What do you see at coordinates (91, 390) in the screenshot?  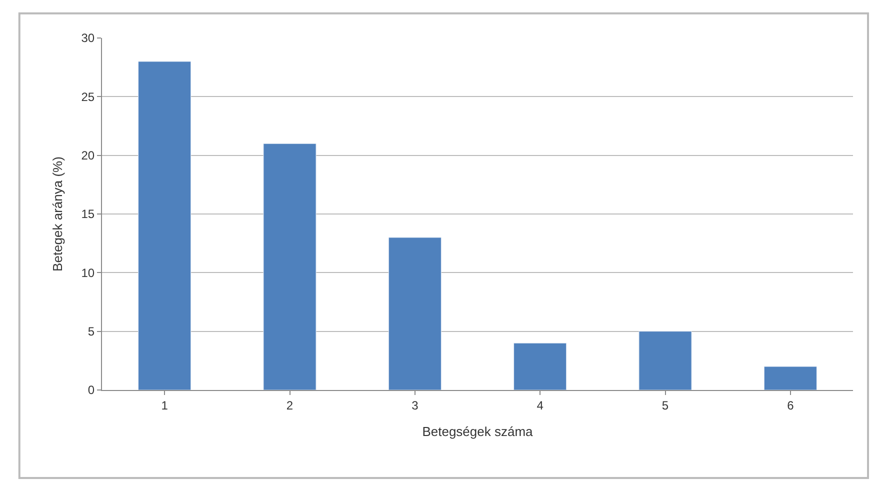 I see `y-tick-label: 0` at bounding box center [91, 390].